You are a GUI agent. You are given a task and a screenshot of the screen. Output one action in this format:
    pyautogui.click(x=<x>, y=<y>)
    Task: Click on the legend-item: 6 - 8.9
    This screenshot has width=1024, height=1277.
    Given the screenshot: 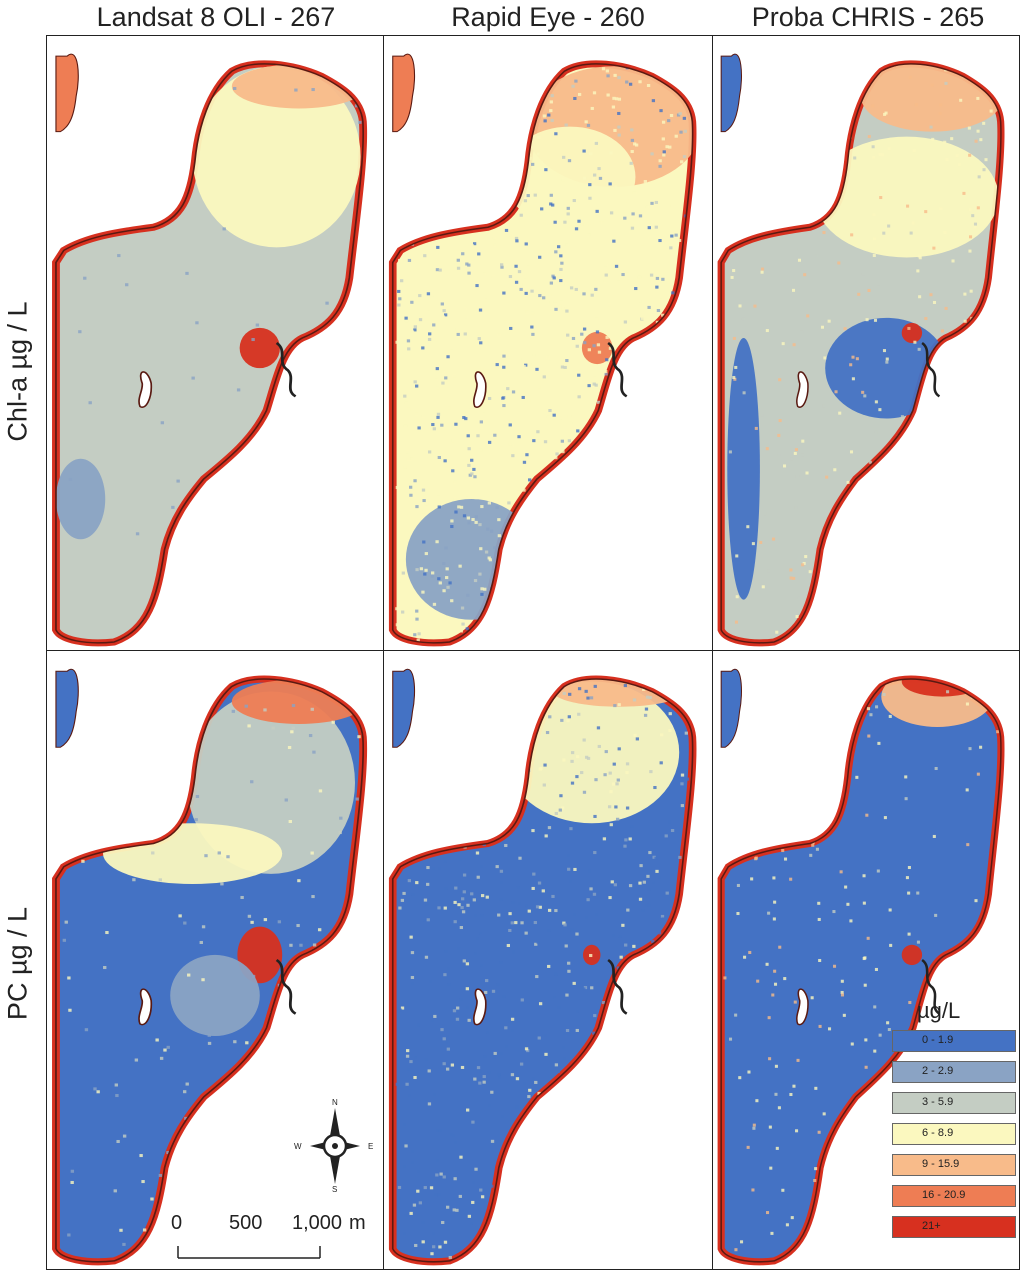 What is the action you would take?
    pyautogui.click(x=954, y=1134)
    